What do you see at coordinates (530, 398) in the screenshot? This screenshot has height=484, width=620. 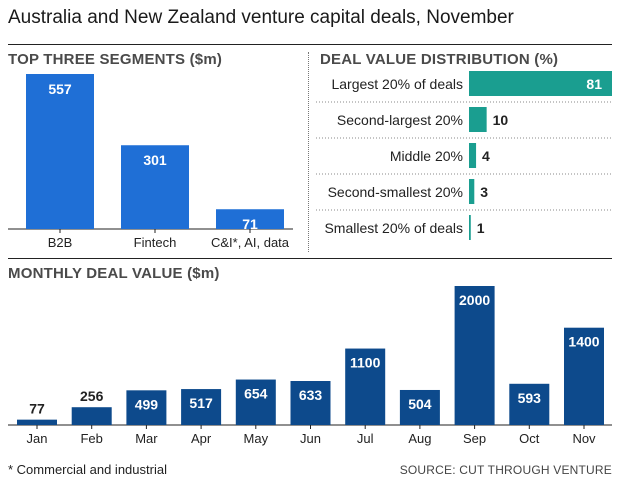 I see `monthly-value-label: 593` at bounding box center [530, 398].